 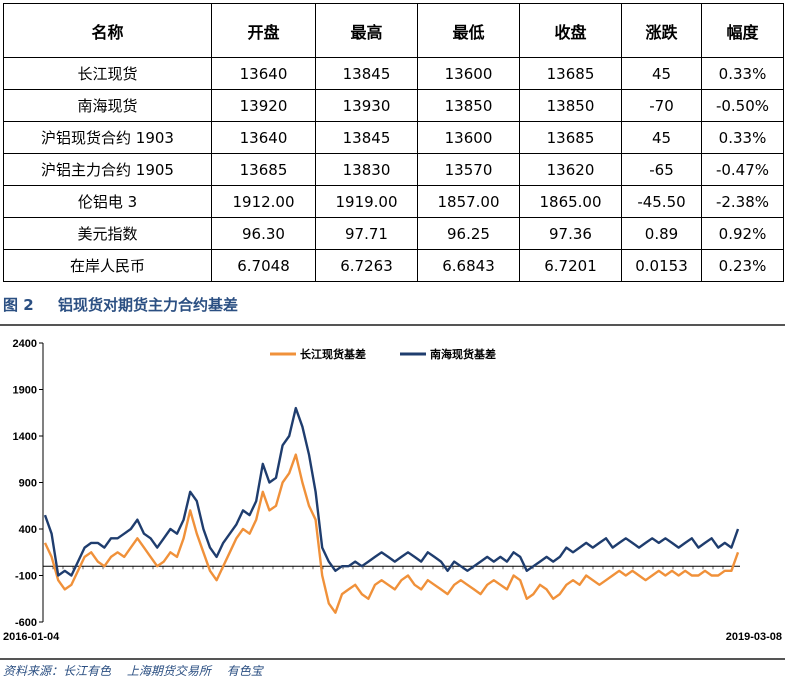 What do you see at coordinates (263, 105) in the screenshot?
I see `table-cell: 13920` at bounding box center [263, 105].